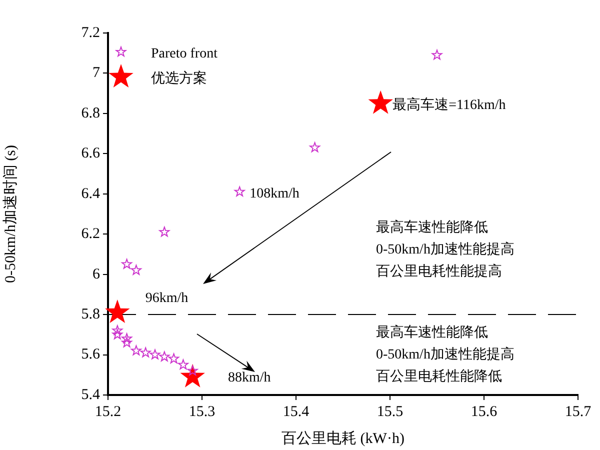 The image size is (600, 450). Describe the element at coordinates (275, 194) in the screenshot. I see `annotation: 108km/h` at that location.